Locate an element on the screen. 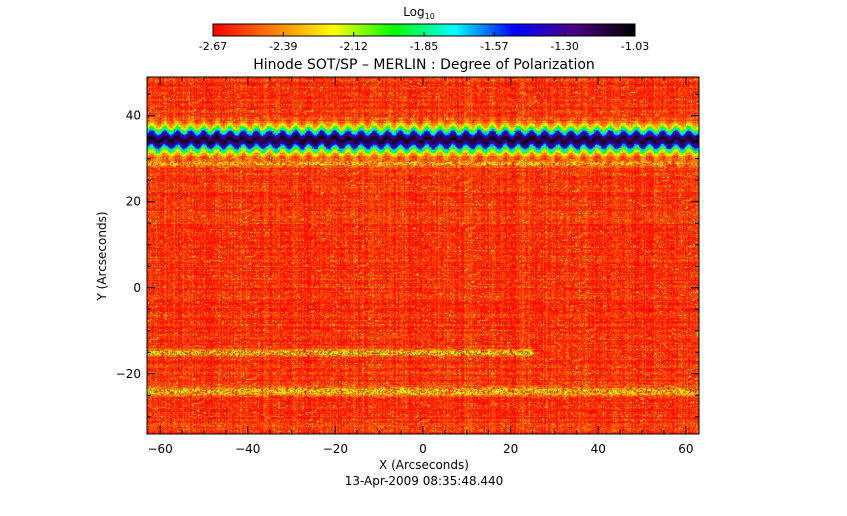 Image resolution: width=847 pixels, height=516 pixels. colorbar-tick-label: -1.30 is located at coordinates (564, 46).